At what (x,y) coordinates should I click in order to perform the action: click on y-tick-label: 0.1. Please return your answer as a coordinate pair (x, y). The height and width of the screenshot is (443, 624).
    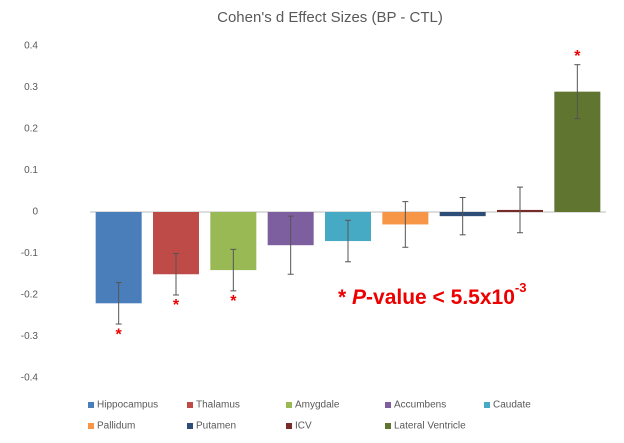
    Looking at the image, I should click on (31, 170).